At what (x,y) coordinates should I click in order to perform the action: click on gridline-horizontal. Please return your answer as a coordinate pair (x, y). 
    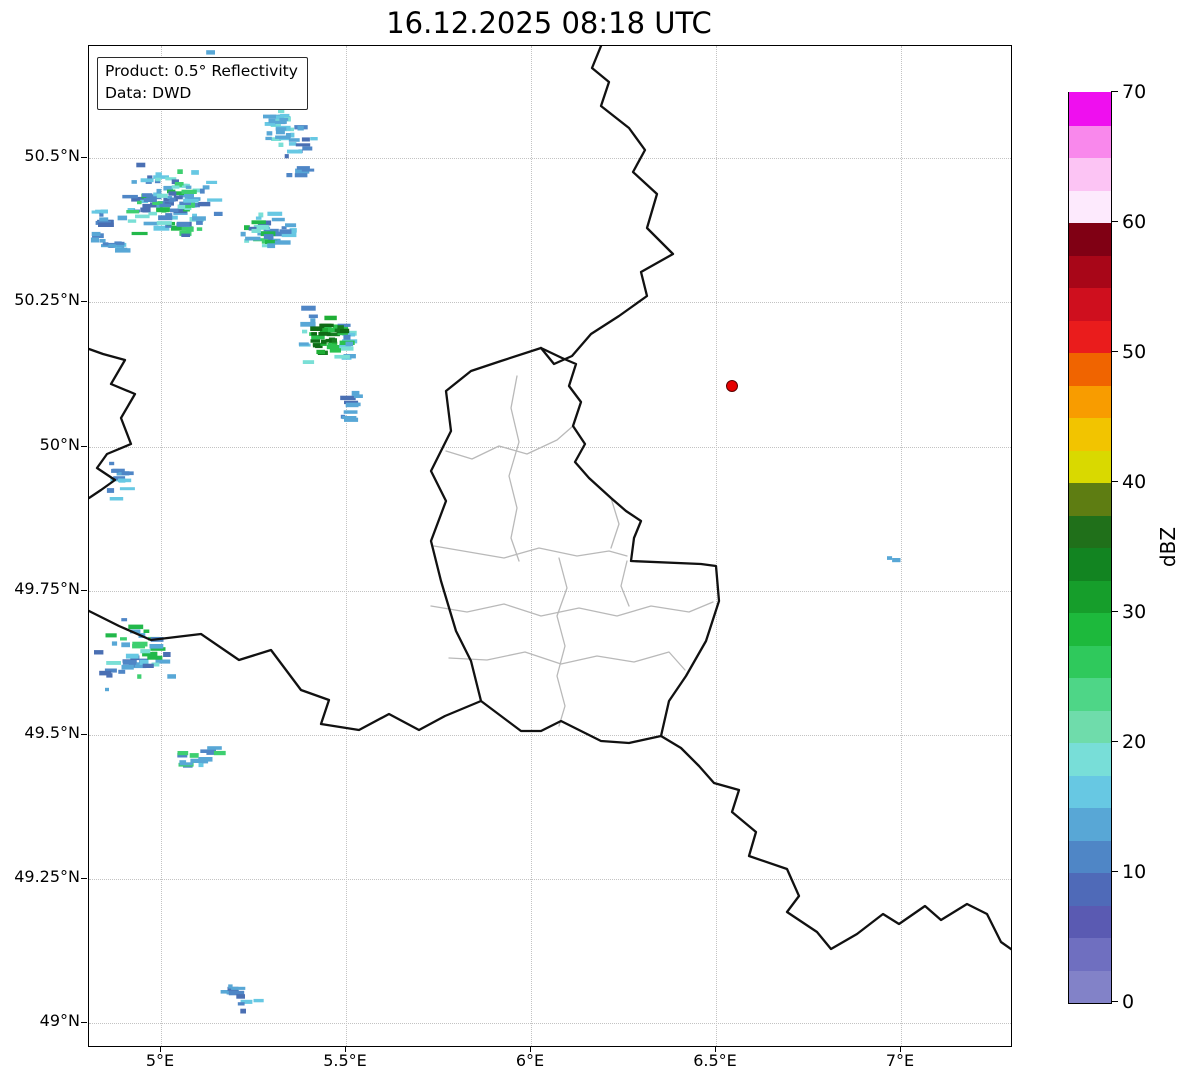
    Looking at the image, I should click on (550, 735).